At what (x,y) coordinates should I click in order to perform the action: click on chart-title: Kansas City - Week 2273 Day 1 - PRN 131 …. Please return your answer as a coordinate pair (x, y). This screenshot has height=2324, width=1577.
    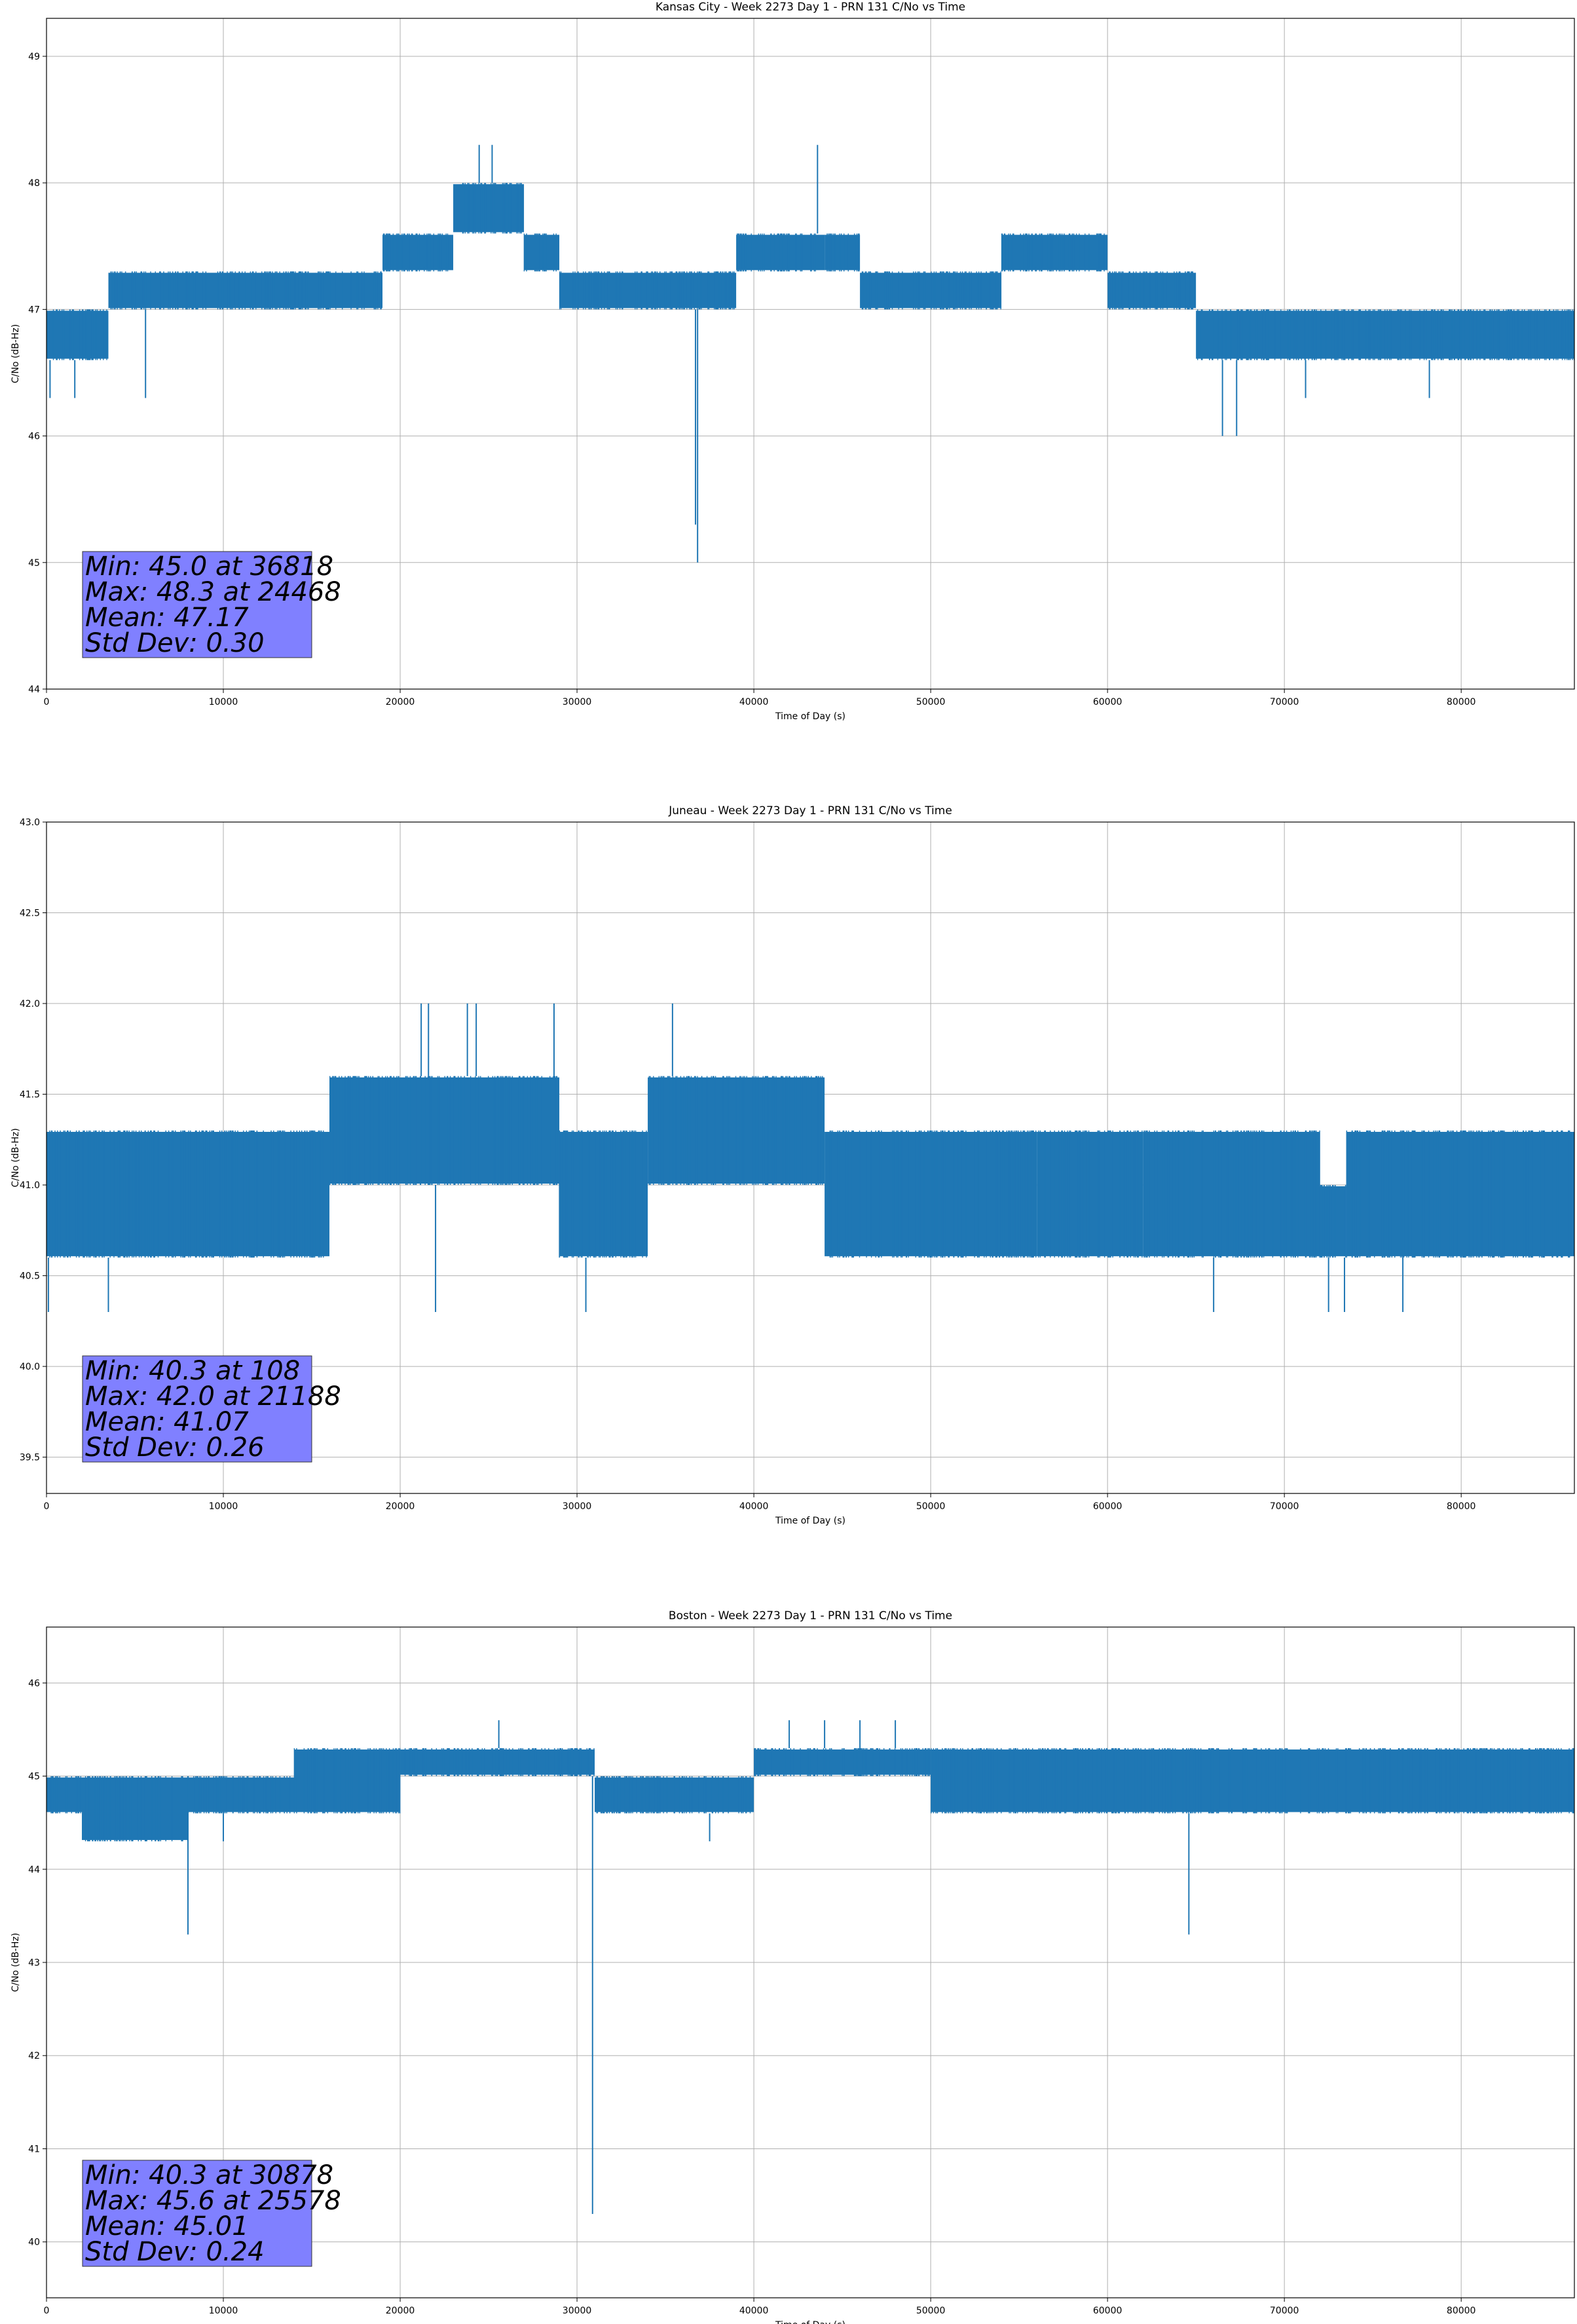
    Looking at the image, I should click on (810, 7).